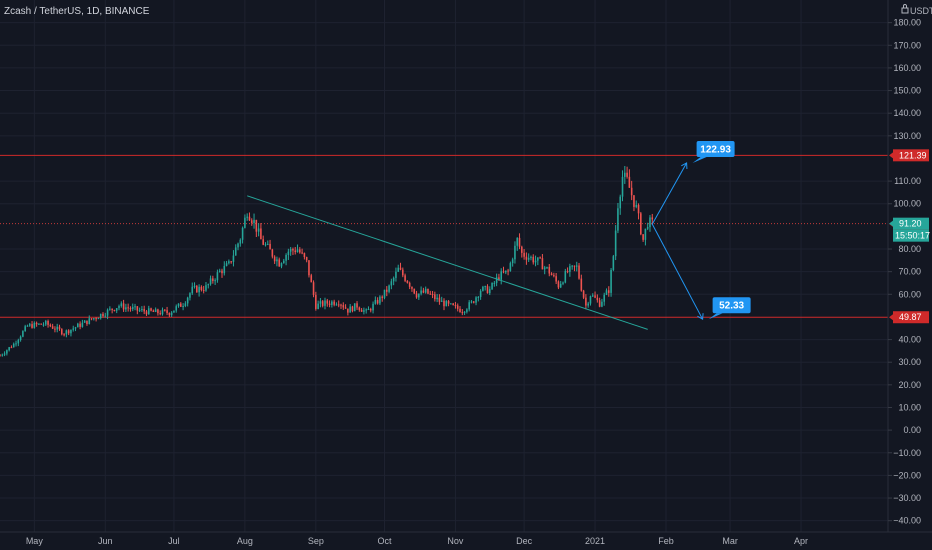 The image size is (932, 550). Describe the element at coordinates (475, 246) in the screenshot. I see `drawings` at that location.